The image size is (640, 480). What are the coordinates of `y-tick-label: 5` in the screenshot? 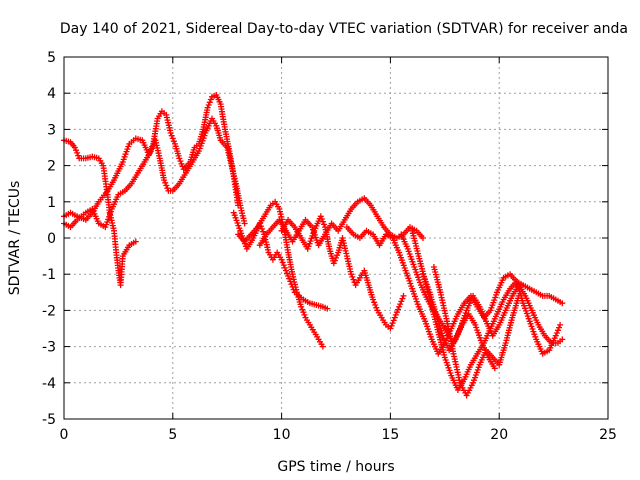 It's located at (51, 58).